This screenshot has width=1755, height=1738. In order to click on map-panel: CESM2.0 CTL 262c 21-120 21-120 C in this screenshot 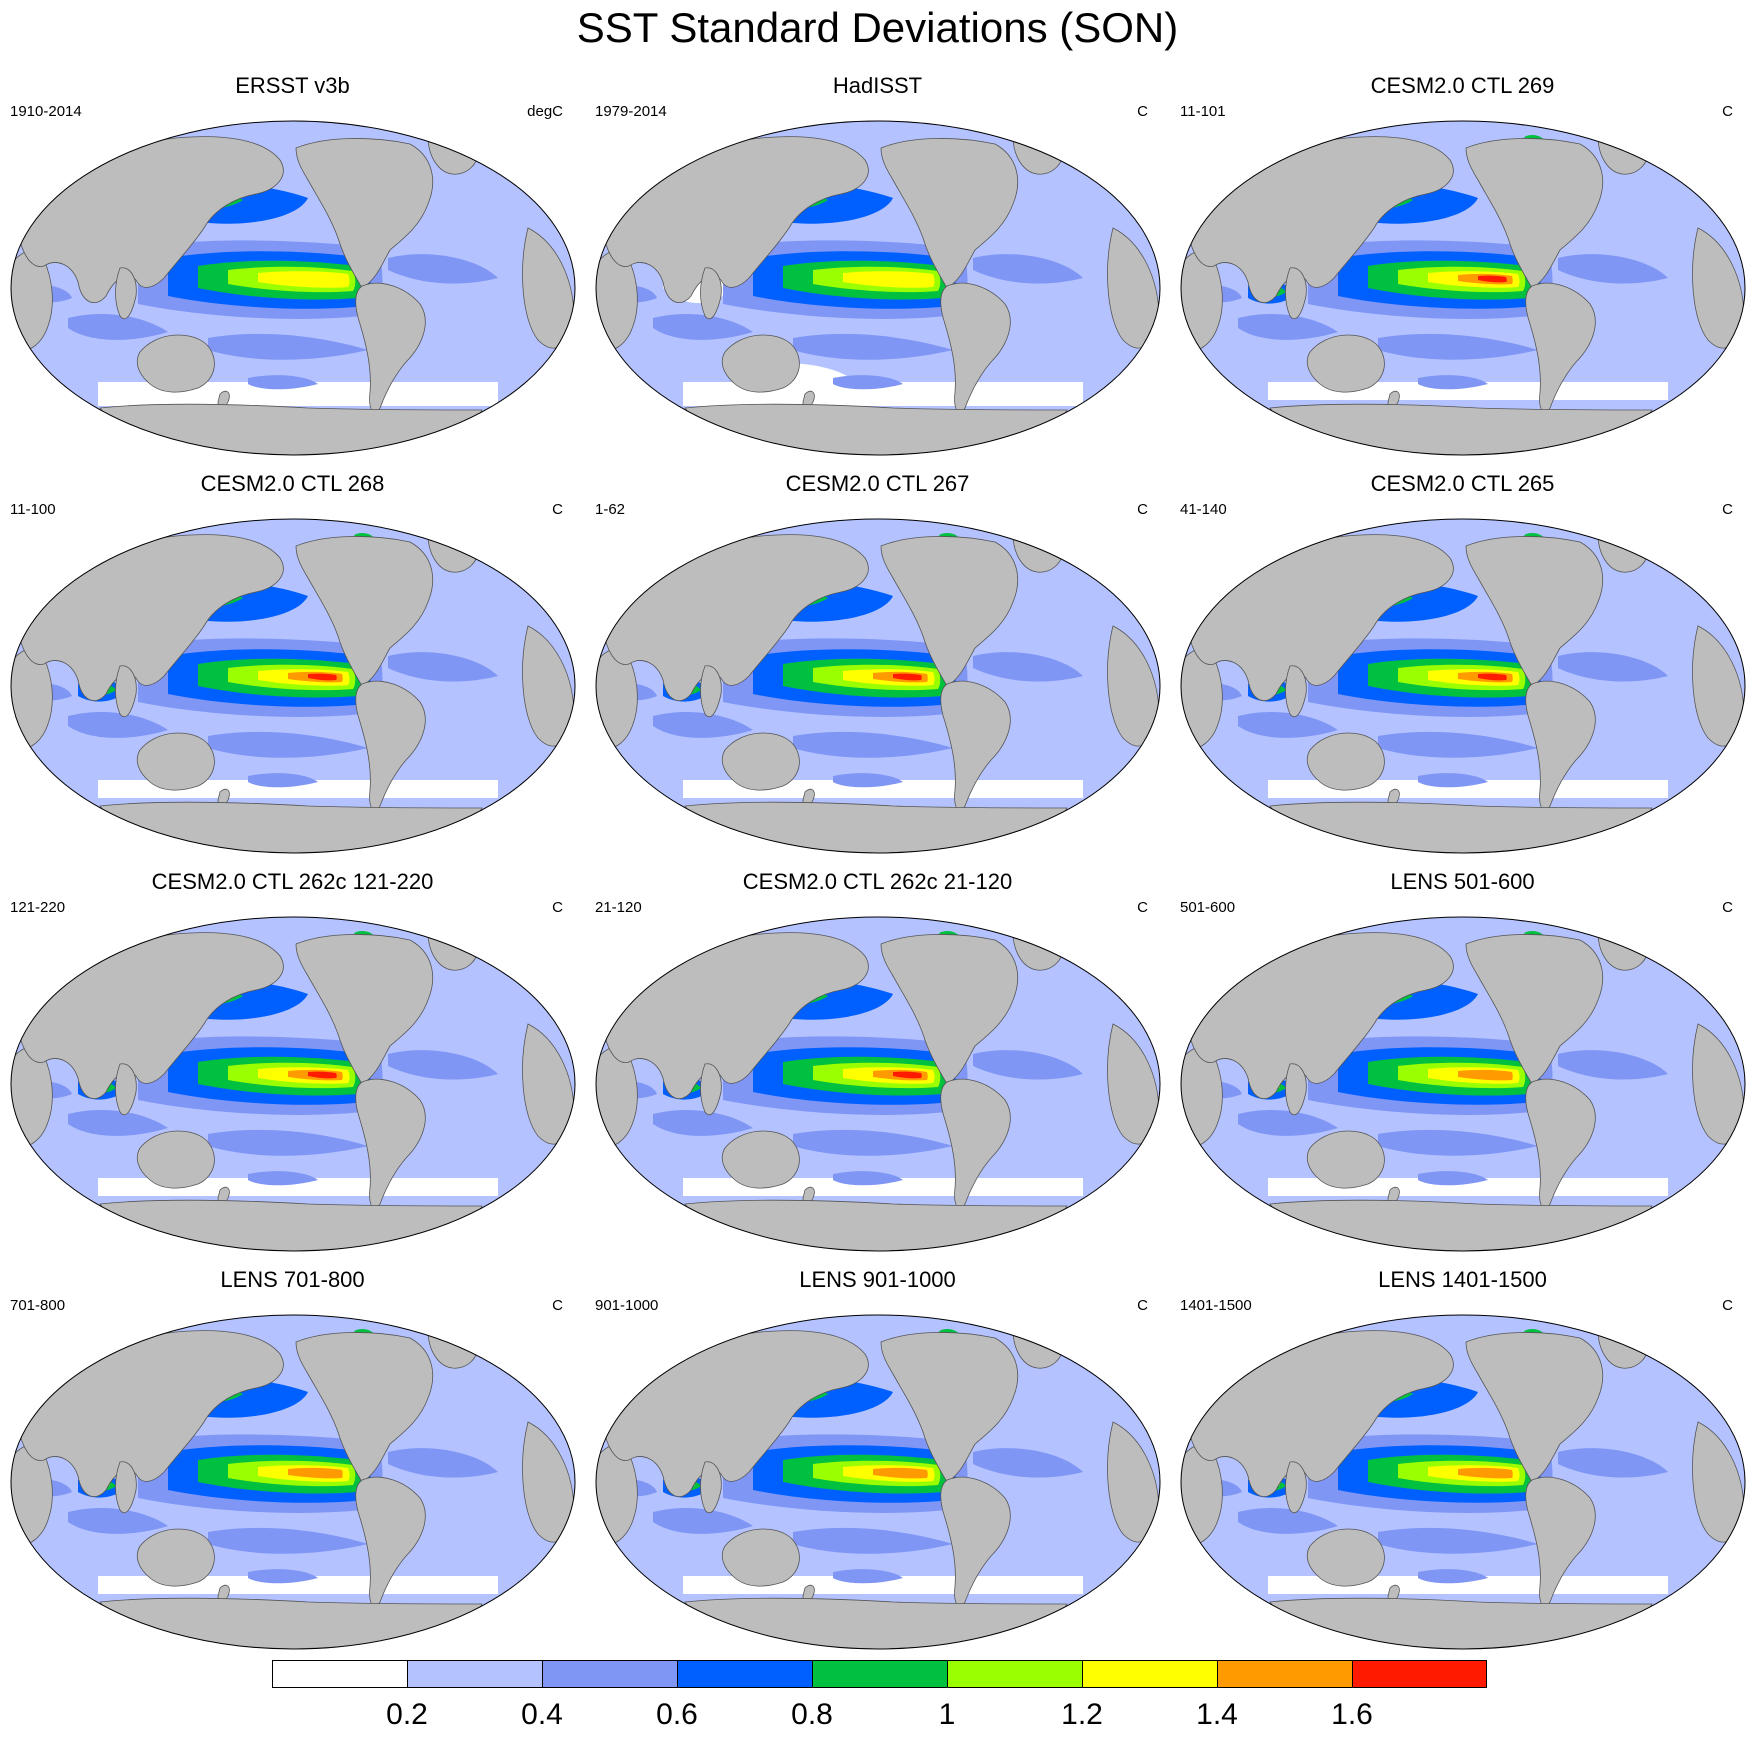, I will do `click(877, 1069)`.